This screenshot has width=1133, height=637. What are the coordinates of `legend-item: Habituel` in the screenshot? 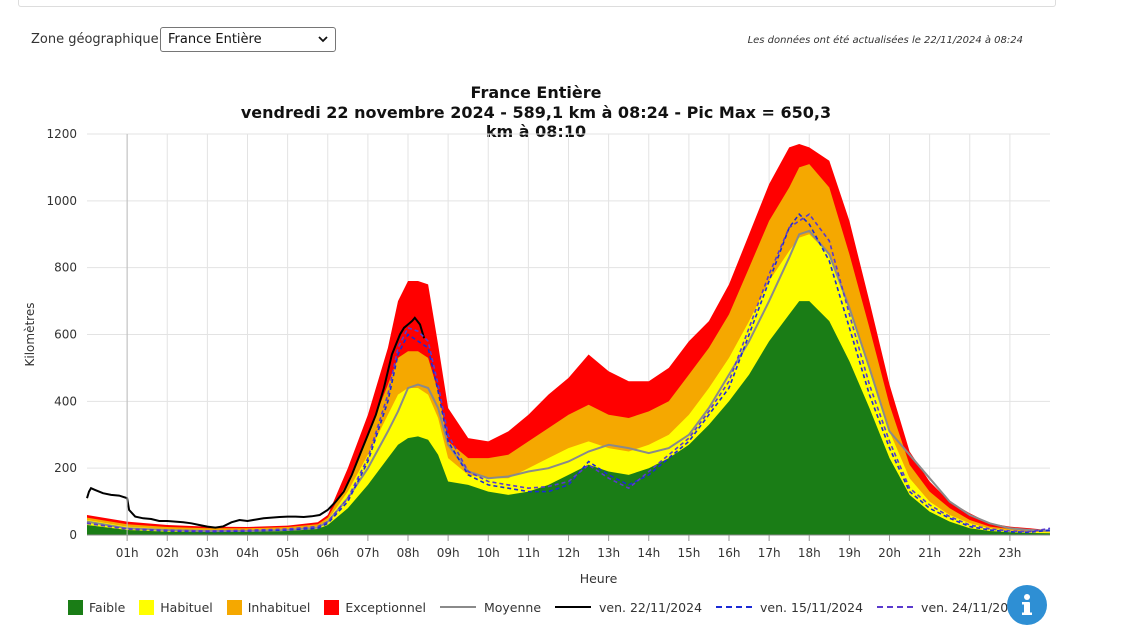 It's located at (176, 607).